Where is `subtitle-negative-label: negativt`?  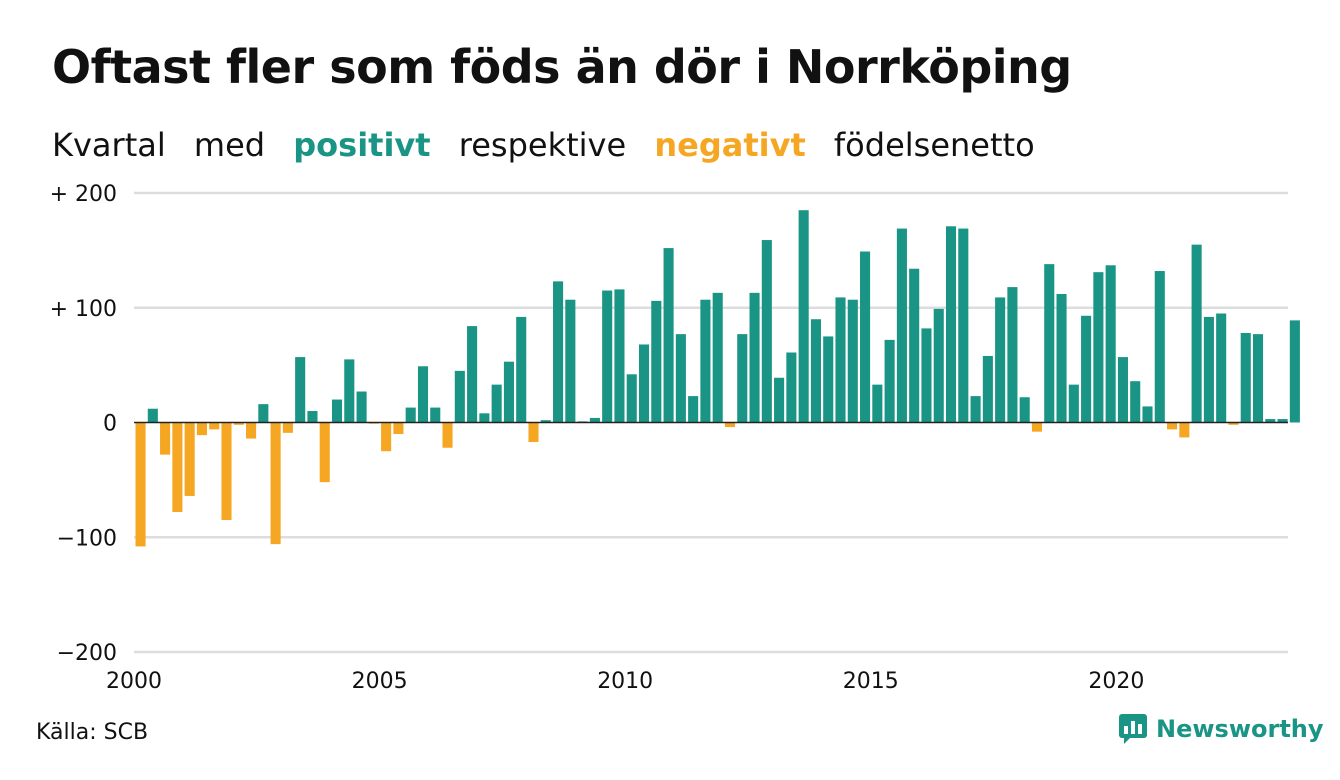 subtitle-negative-label: negativt is located at coordinates (730, 145).